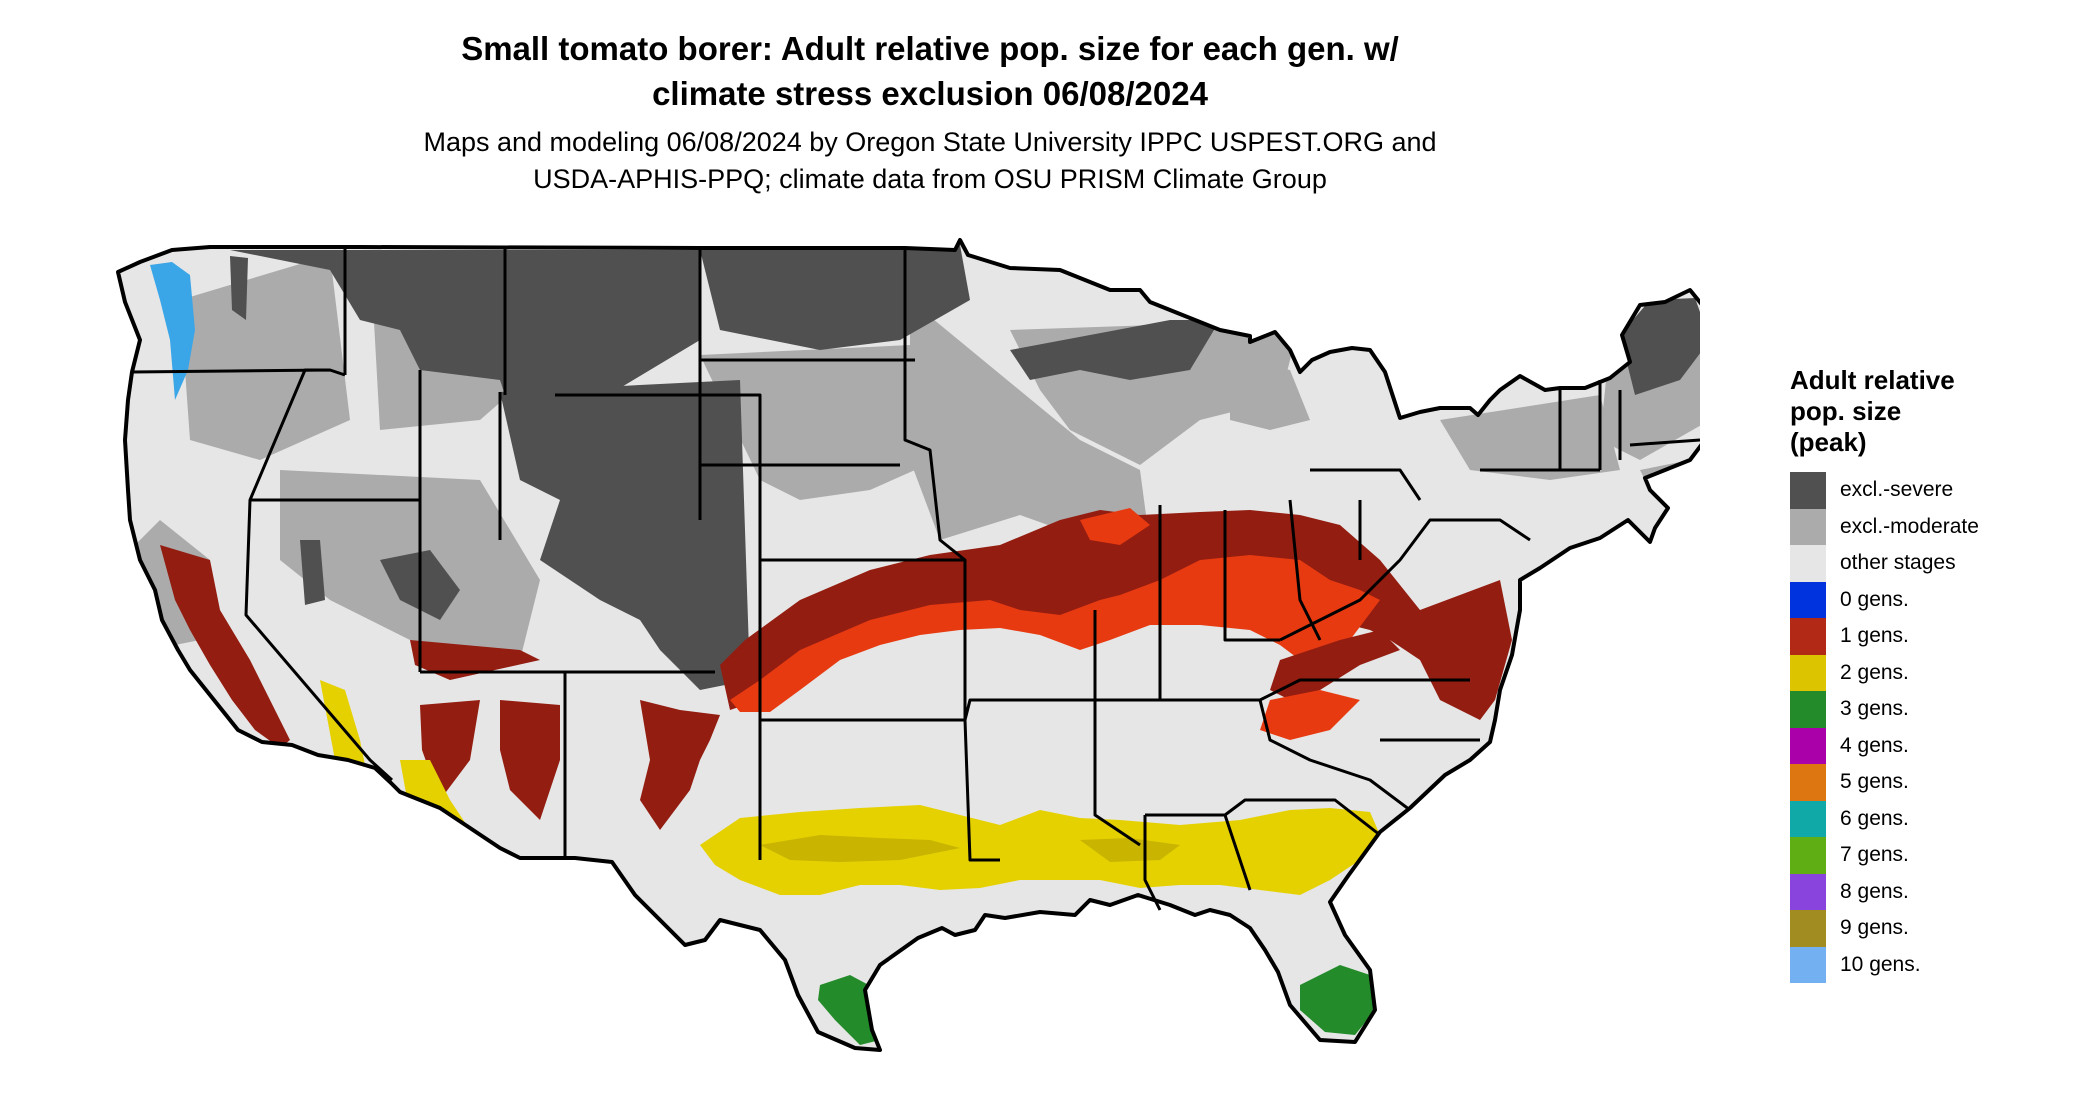  What do you see at coordinates (1828, 442) in the screenshot?
I see `legend-title-line-3: (peak)` at bounding box center [1828, 442].